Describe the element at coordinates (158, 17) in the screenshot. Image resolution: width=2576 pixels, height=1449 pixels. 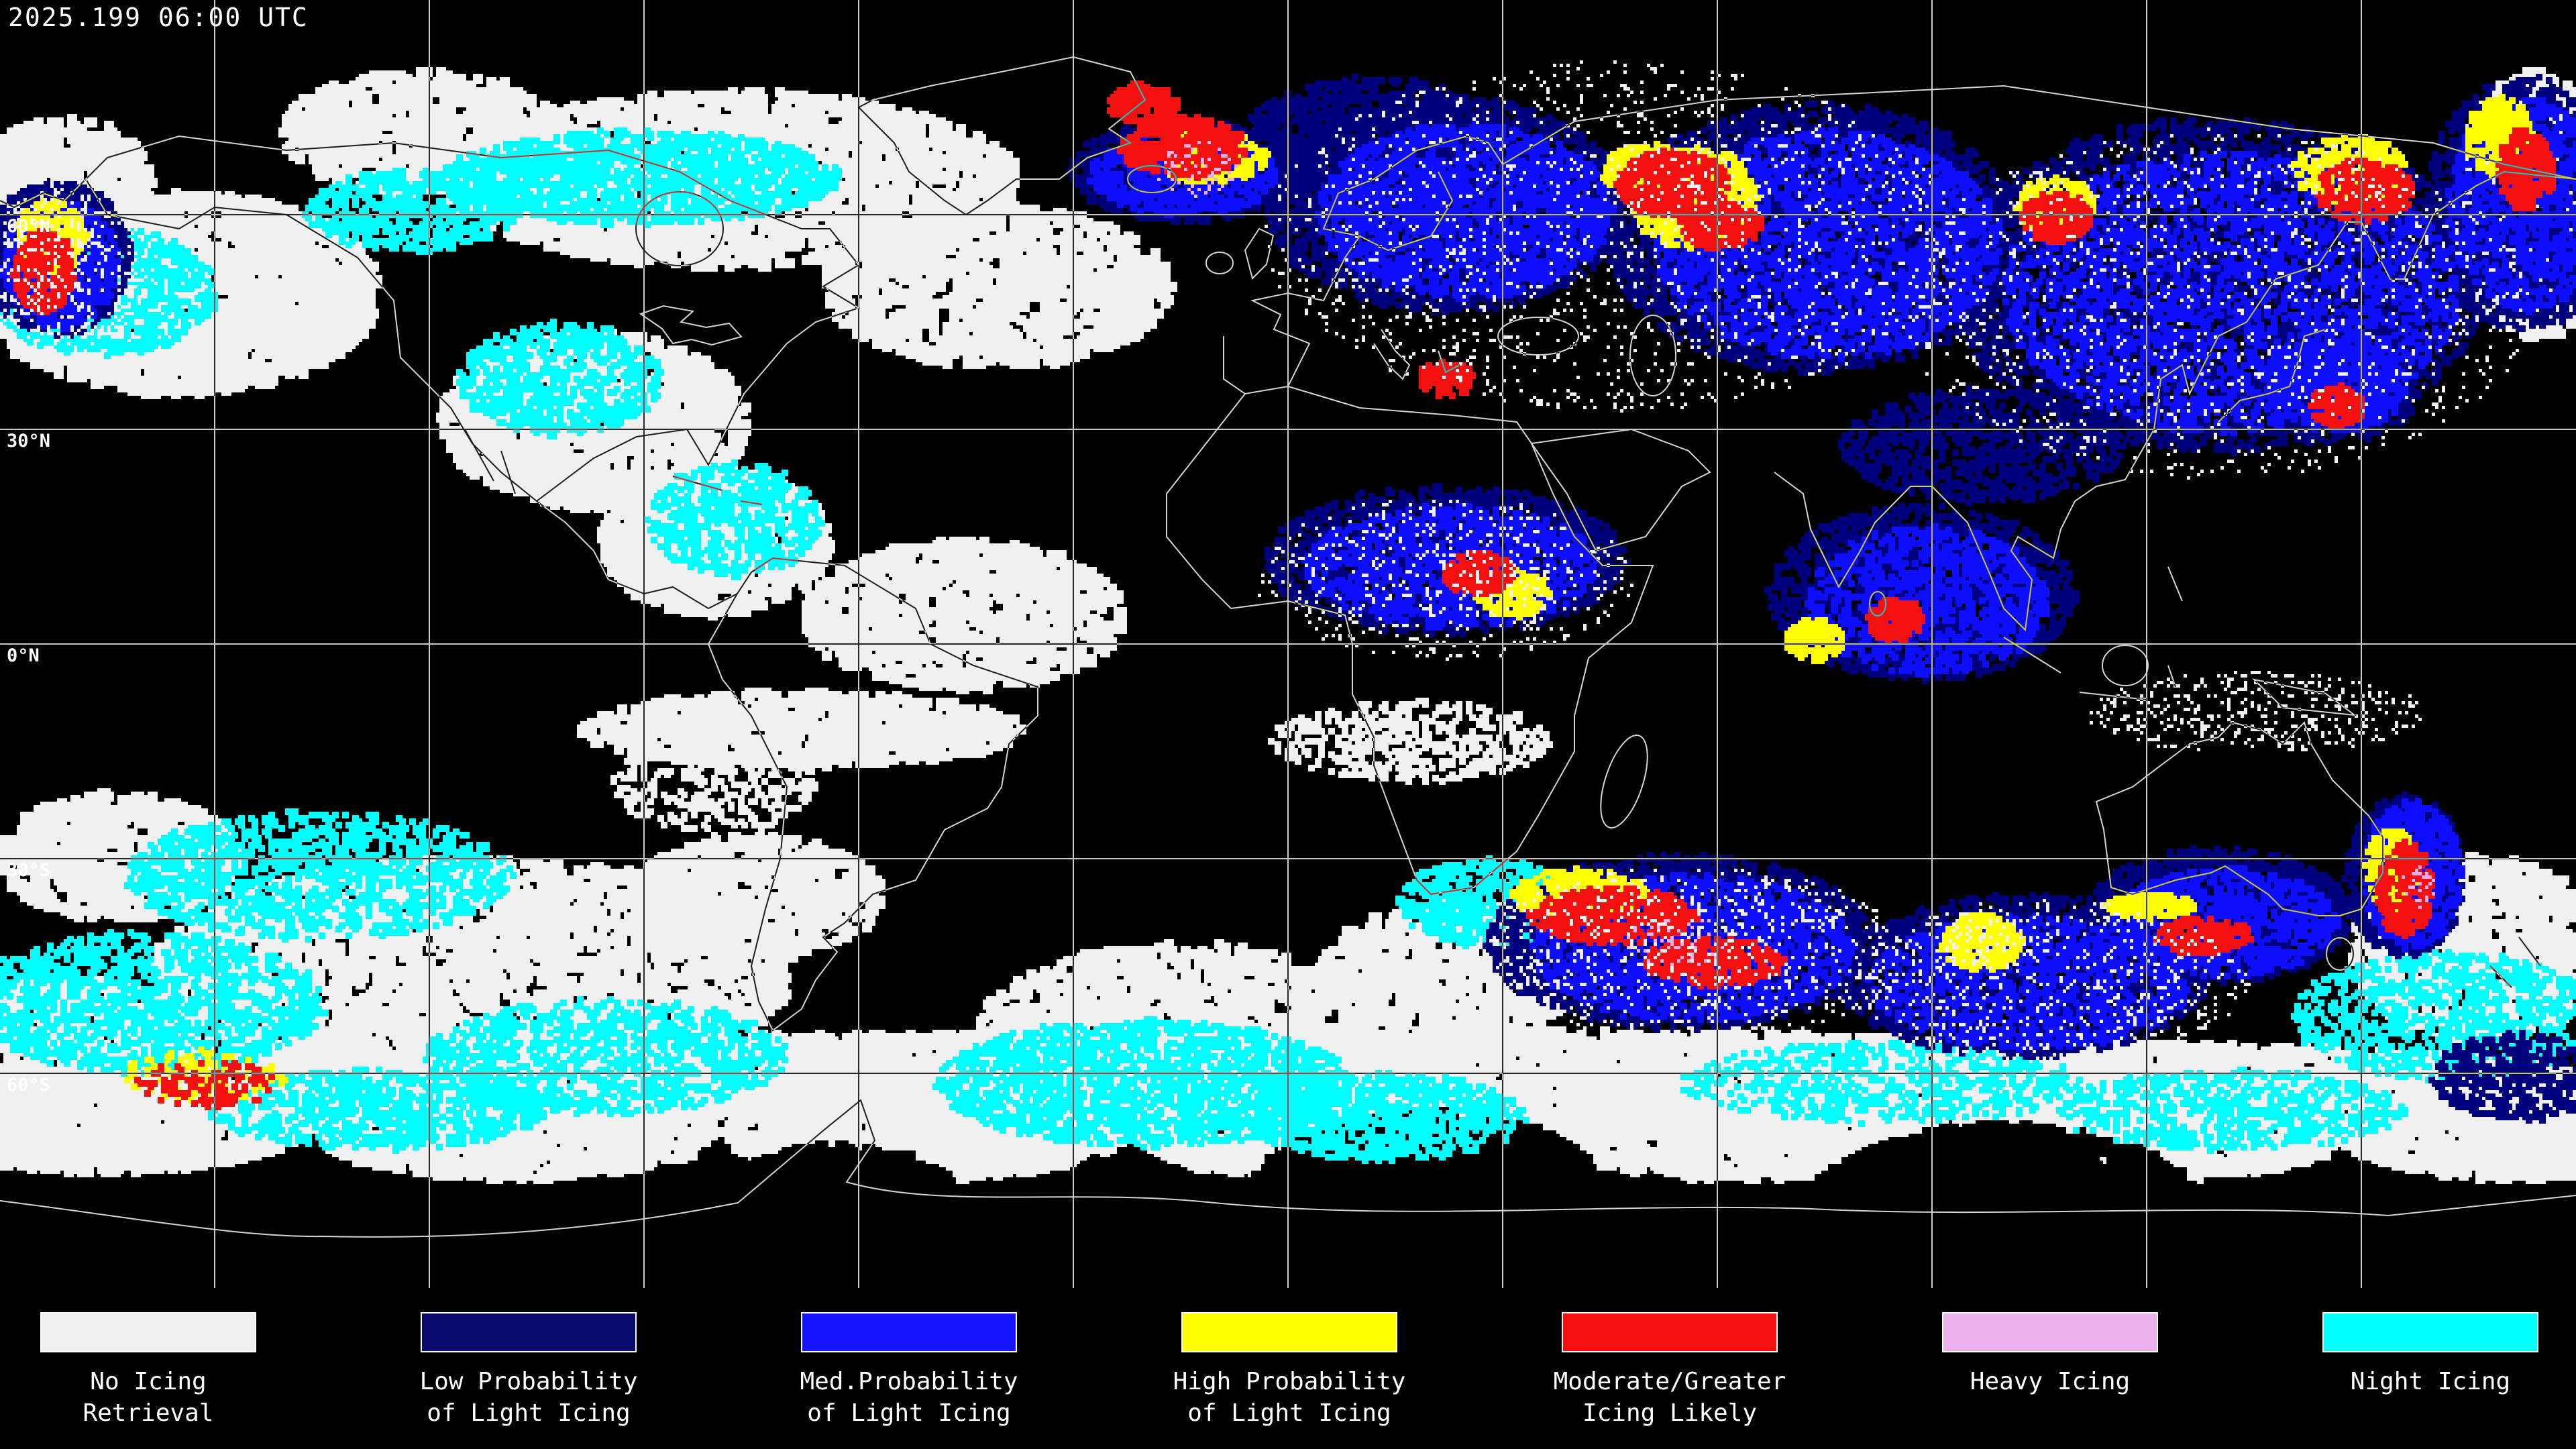
I see `timestamp: 2025.199 06:00 UTC` at that location.